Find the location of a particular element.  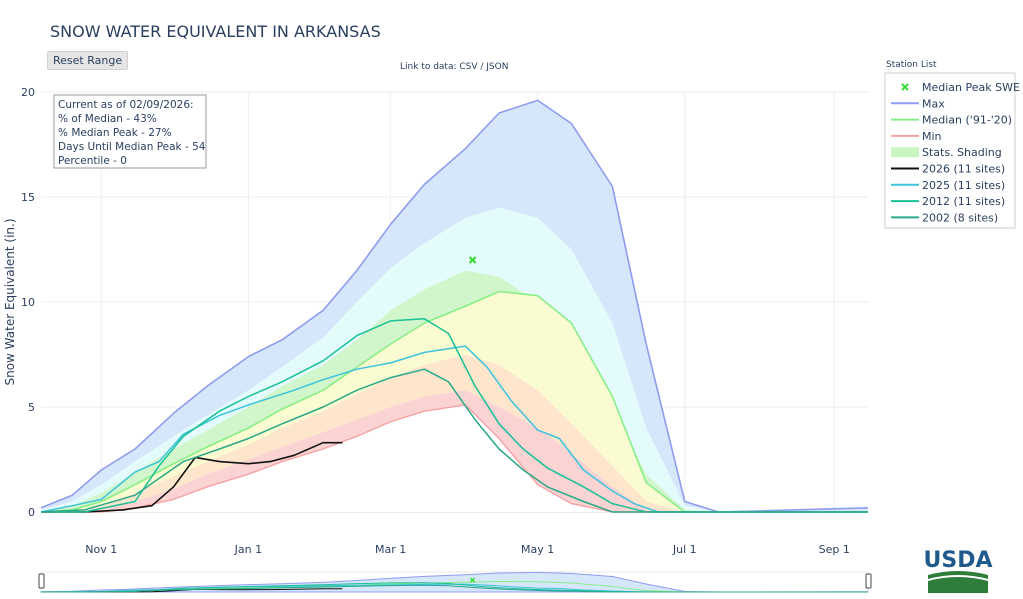

legend-label: 2026 (11 sites) is located at coordinates (963, 169).